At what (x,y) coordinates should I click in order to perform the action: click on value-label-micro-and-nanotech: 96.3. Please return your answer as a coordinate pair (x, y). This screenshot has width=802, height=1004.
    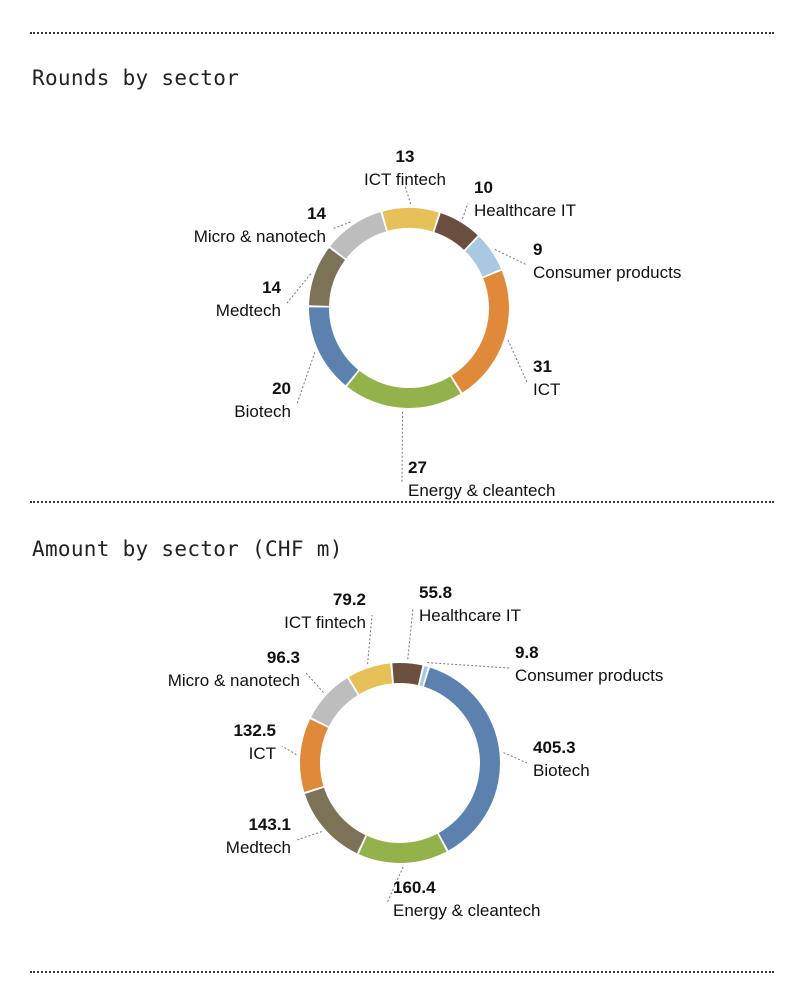
    Looking at the image, I should click on (283, 657).